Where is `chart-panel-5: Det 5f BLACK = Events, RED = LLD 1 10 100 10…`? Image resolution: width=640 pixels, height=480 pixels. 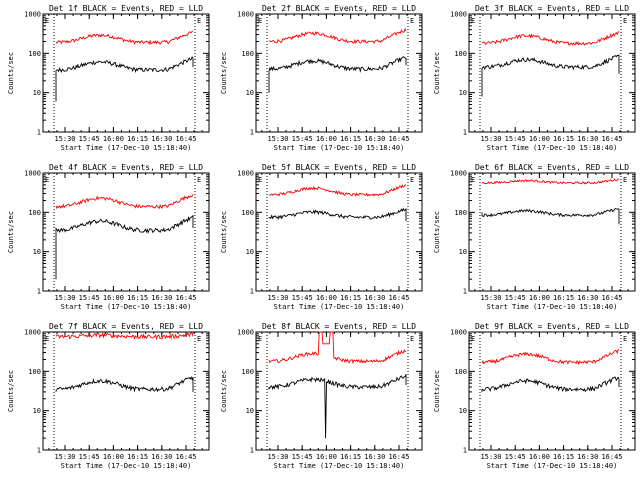
chart-panel-5: Det 5f BLACK = Events, RED = LLD 1 10 100 10… is located at coordinates (321, 237).